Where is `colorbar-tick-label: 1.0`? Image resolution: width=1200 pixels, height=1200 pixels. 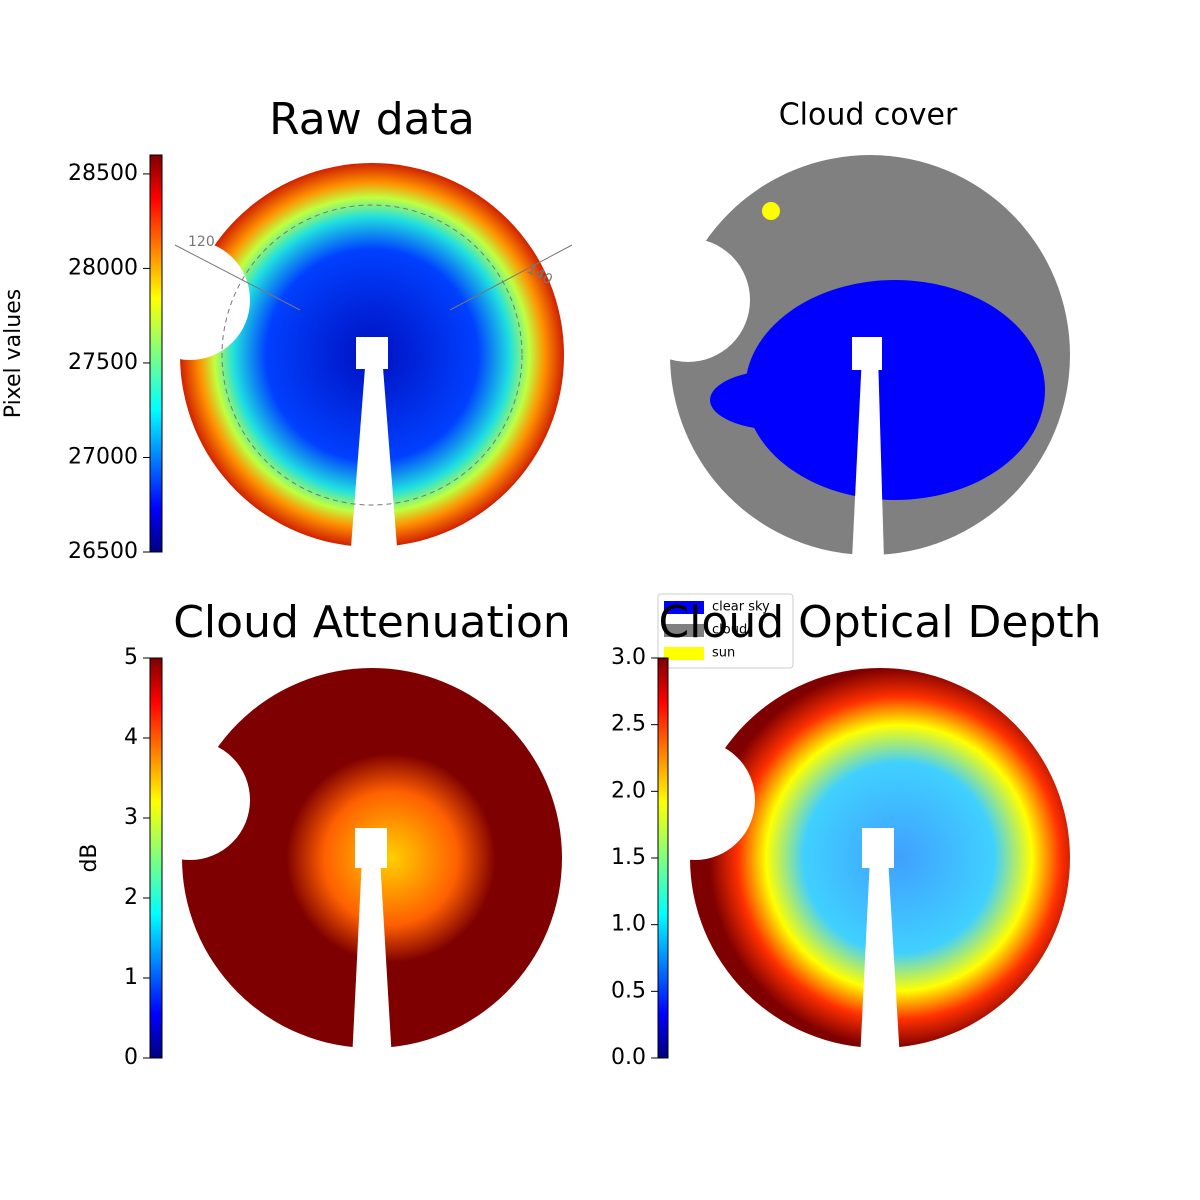 colorbar-tick-label: 1.0 is located at coordinates (628, 924).